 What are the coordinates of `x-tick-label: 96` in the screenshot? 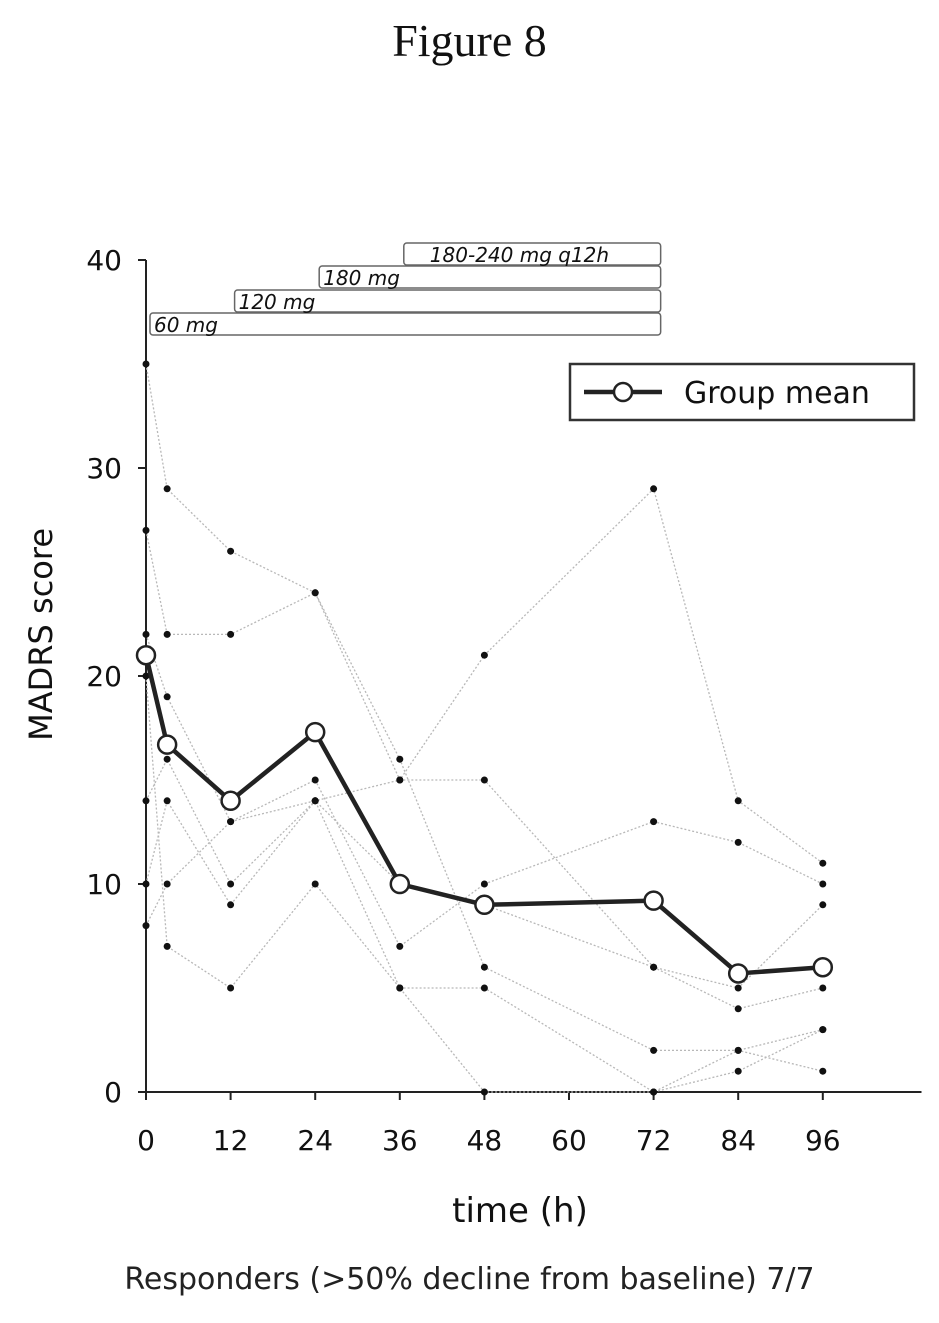 It's located at (823, 1140).